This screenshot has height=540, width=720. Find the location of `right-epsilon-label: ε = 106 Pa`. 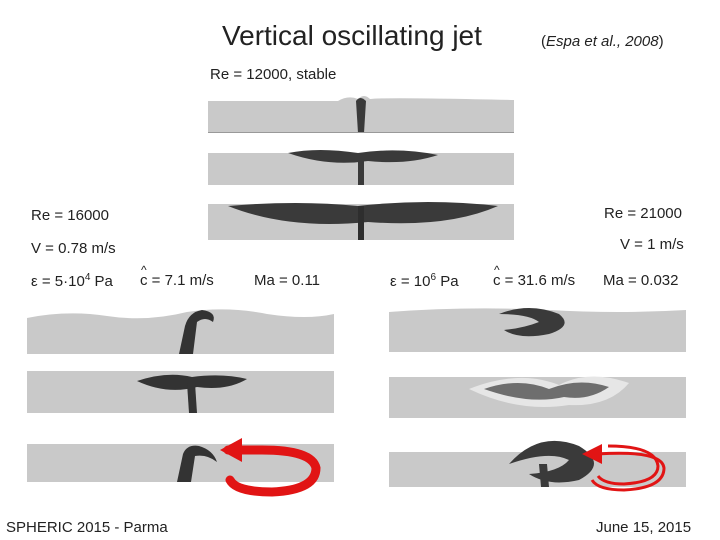

right-epsilon-label: ε = 106 Pa is located at coordinates (424, 281).